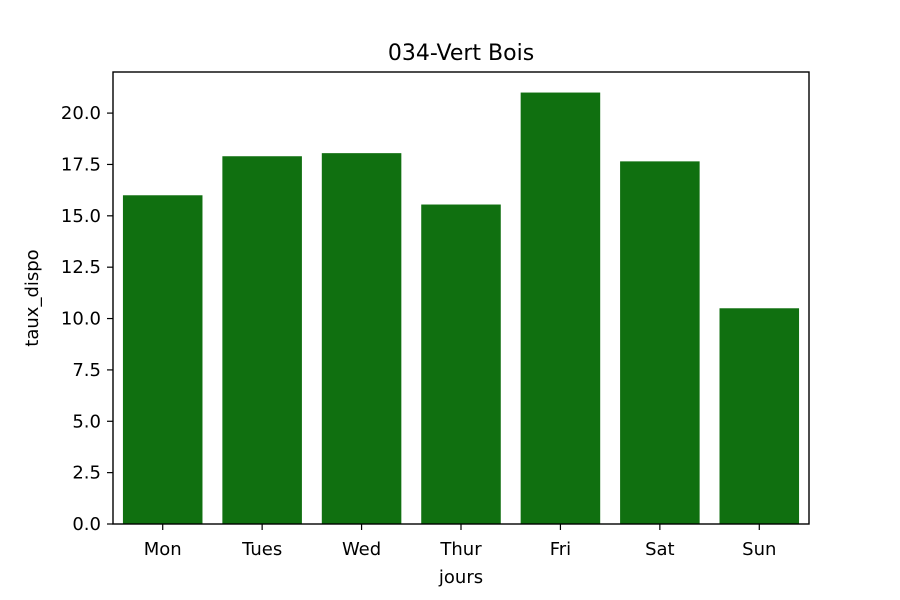 The width and height of the screenshot is (900, 600). I want to click on bar-mon, so click(162, 359).